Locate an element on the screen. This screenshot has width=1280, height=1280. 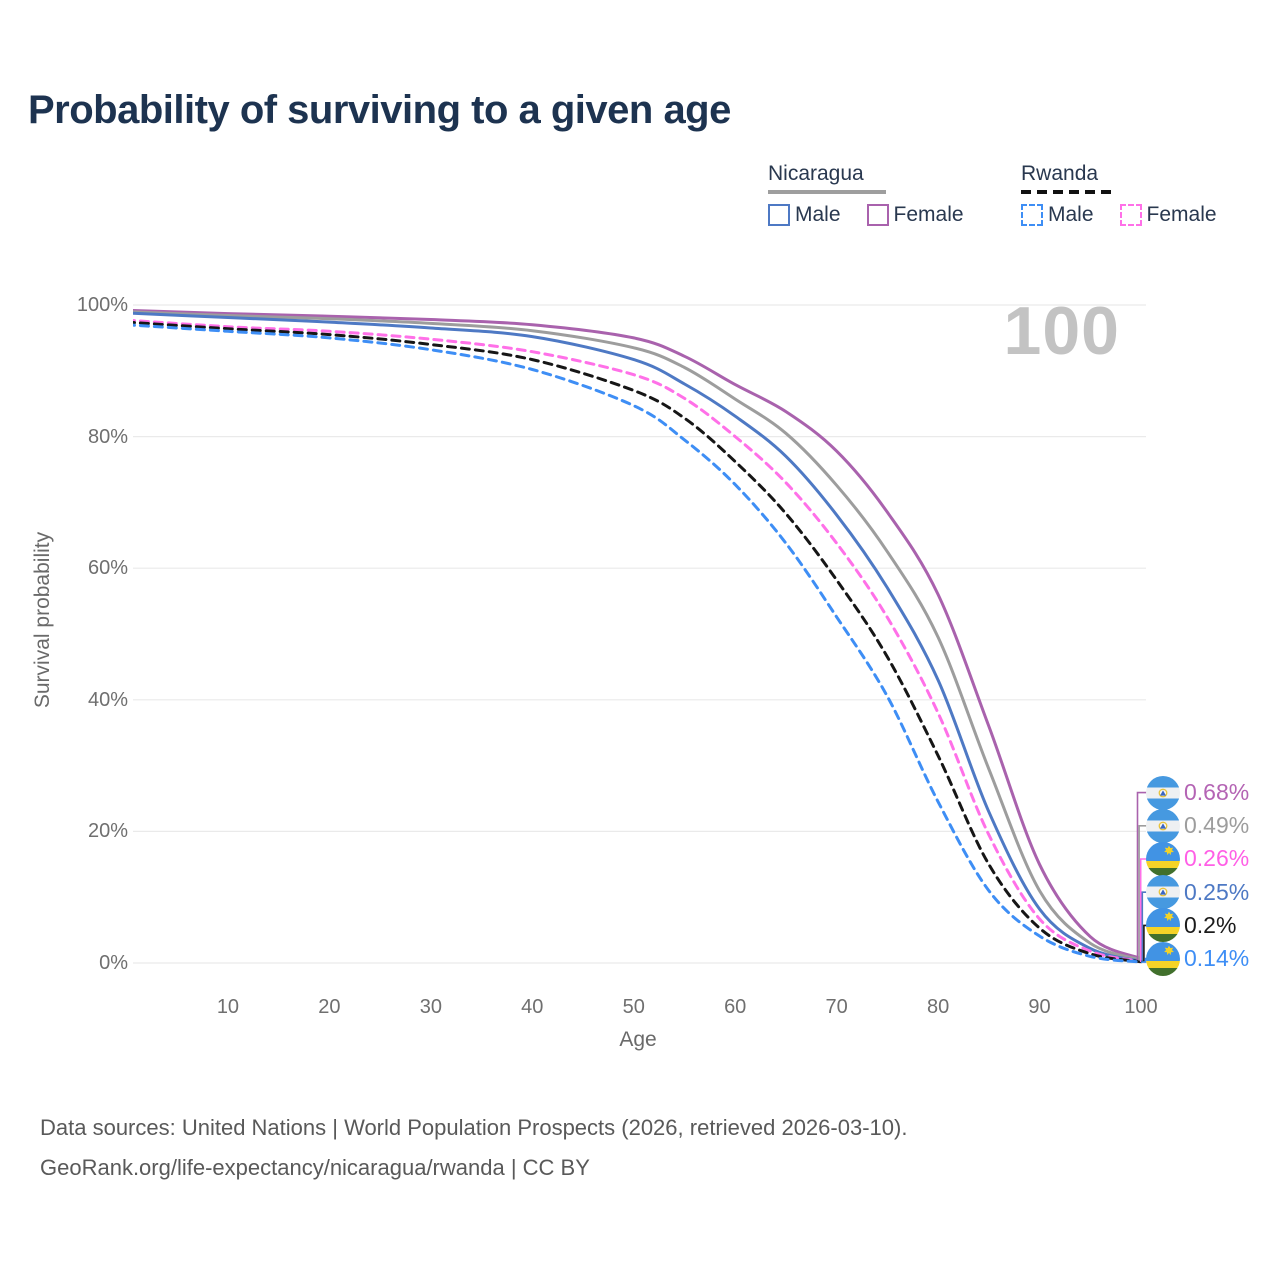
legend-group-nicaragua: Nicaragua Male Female is located at coordinates (866, 194).